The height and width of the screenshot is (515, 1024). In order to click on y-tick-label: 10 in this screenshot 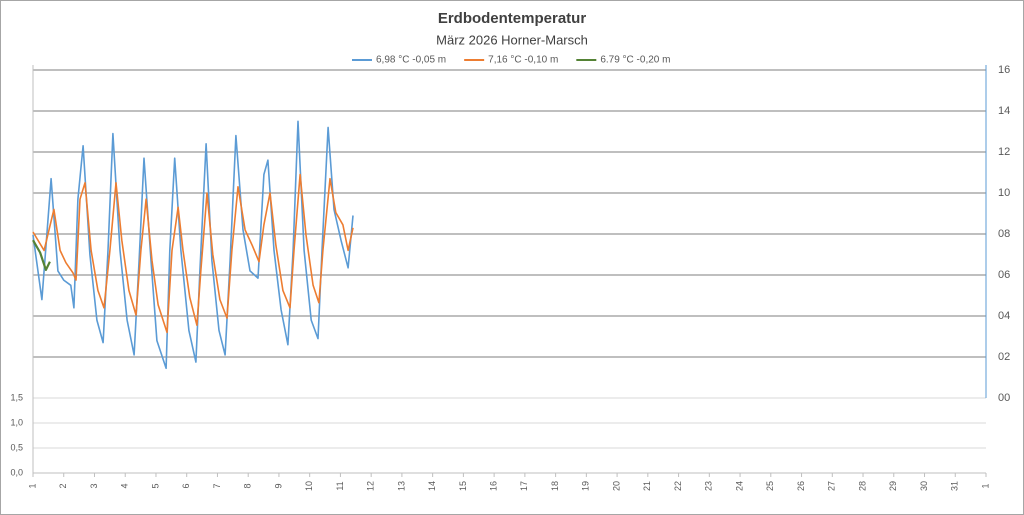, I will do `click(1004, 193)`.